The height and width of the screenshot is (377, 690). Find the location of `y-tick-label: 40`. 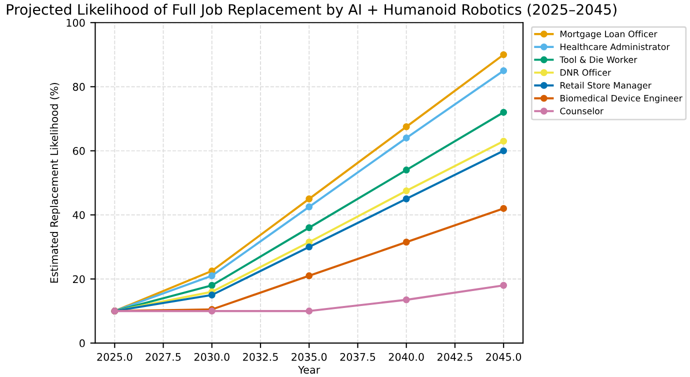

y-tick-label: 40 is located at coordinates (78, 215).